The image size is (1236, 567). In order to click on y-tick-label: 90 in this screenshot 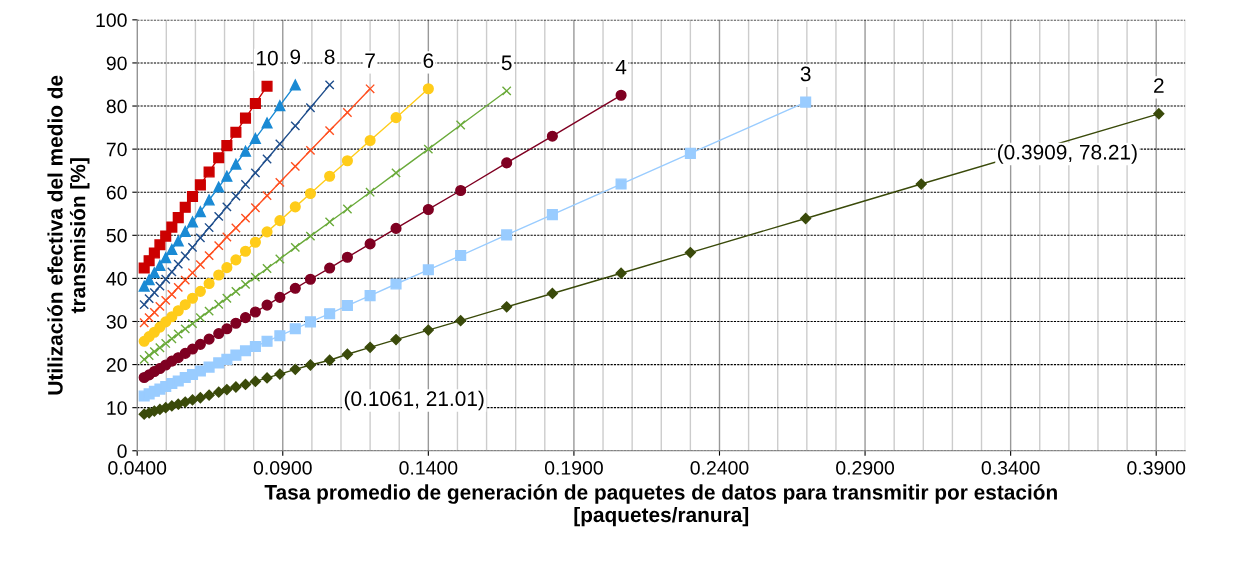, I will do `click(116, 63)`.